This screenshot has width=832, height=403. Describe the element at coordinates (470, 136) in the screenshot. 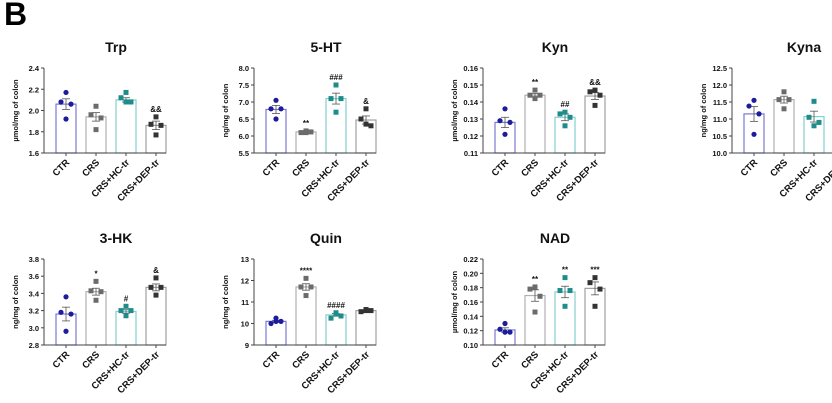

I see `y-tick-label: 0.12` at that location.